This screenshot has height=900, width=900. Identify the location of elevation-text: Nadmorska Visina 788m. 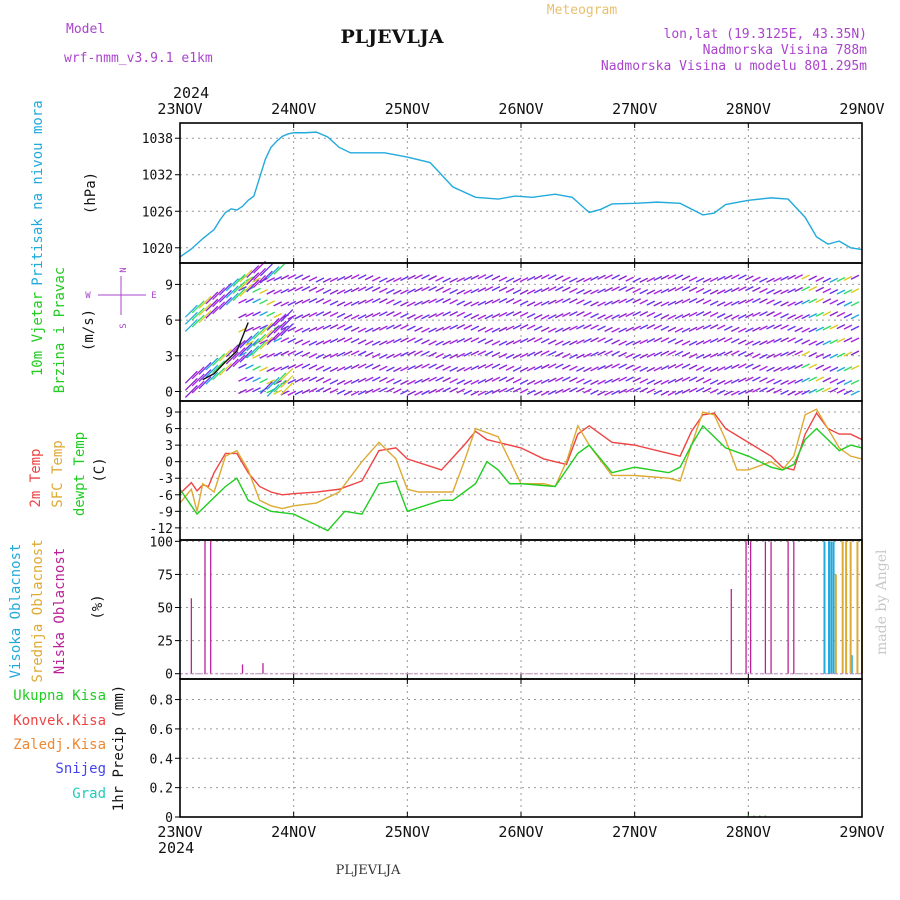
(785, 50).